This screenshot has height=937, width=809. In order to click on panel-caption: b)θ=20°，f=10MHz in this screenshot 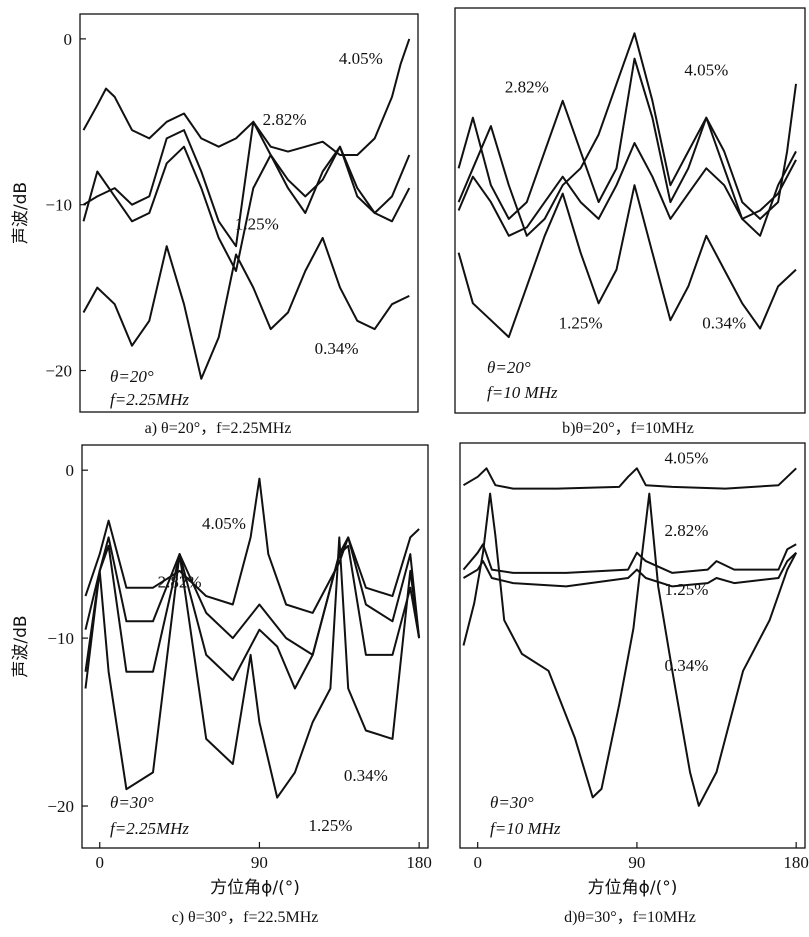, I will do `click(628, 428)`.